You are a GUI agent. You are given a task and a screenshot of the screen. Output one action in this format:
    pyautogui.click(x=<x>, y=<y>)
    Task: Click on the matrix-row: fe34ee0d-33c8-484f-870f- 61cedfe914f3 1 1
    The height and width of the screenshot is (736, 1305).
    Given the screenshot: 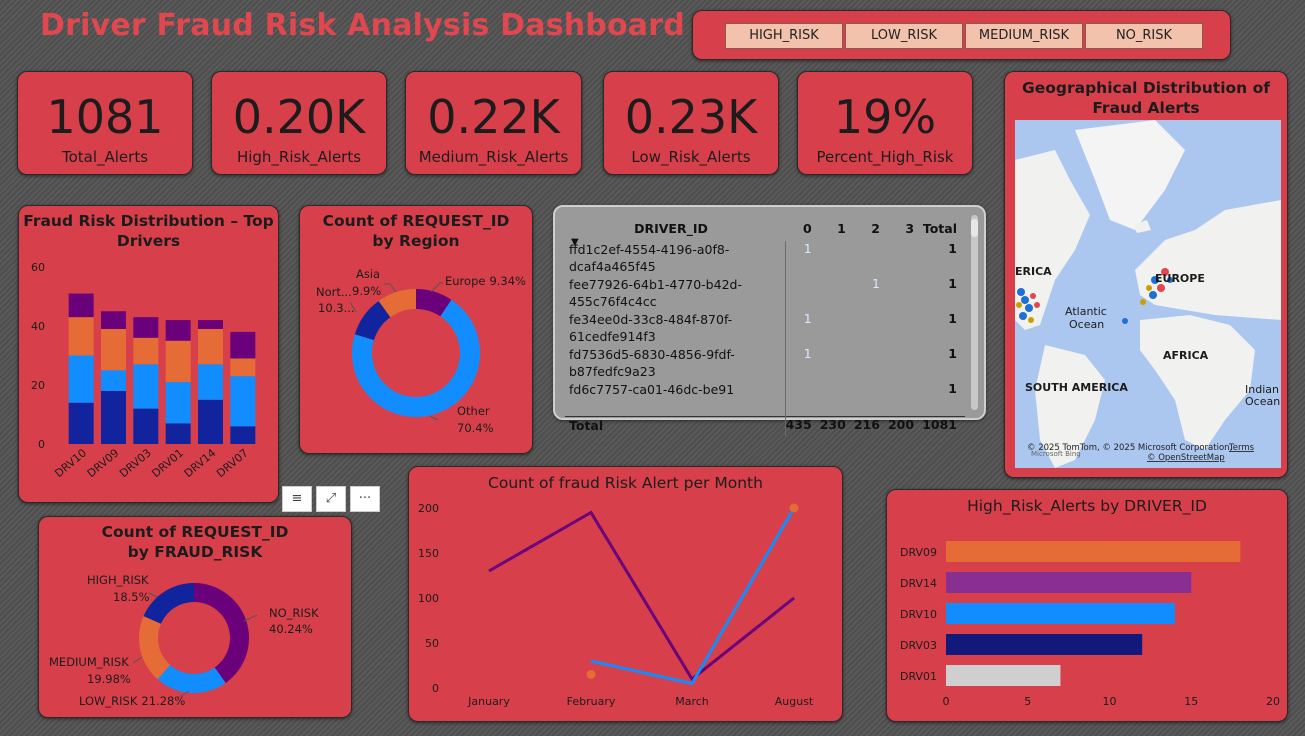 What is the action you would take?
    pyautogui.click(x=765, y=328)
    